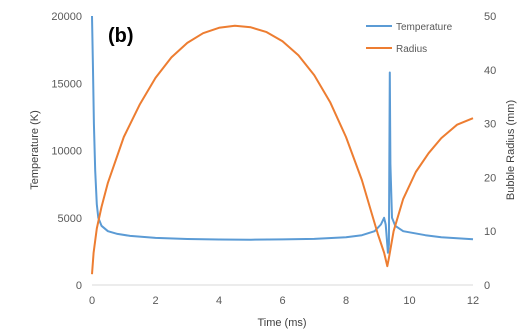 The height and width of the screenshot is (332, 518). Describe the element at coordinates (411, 49) in the screenshot. I see `legend-label-radius: Radius` at that location.